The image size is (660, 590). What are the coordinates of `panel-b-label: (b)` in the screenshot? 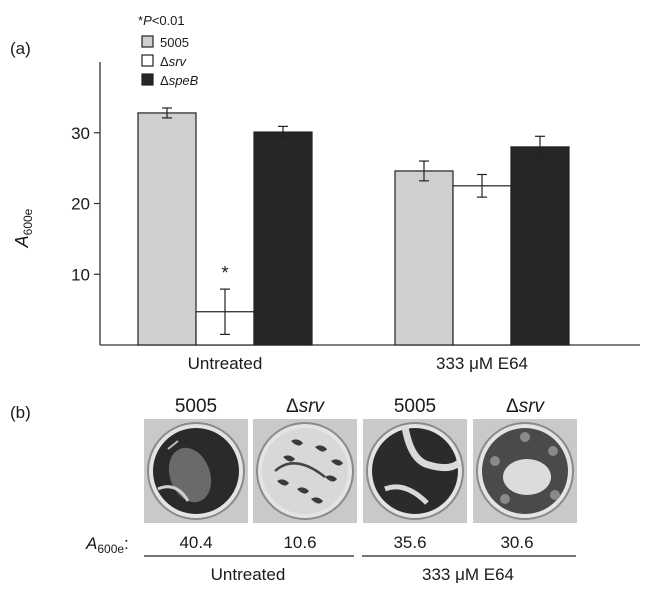 It's located at (20, 412).